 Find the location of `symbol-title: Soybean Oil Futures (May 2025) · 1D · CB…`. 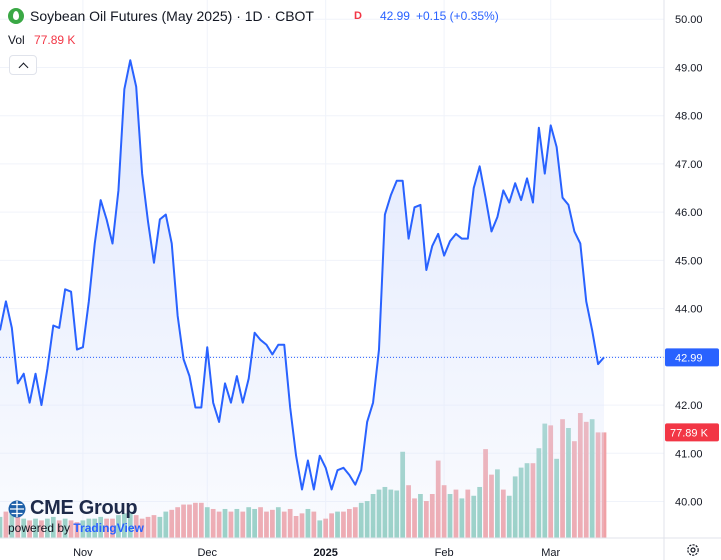

symbol-title: Soybean Oil Futures (May 2025) · 1D · CB… is located at coordinates (172, 16).